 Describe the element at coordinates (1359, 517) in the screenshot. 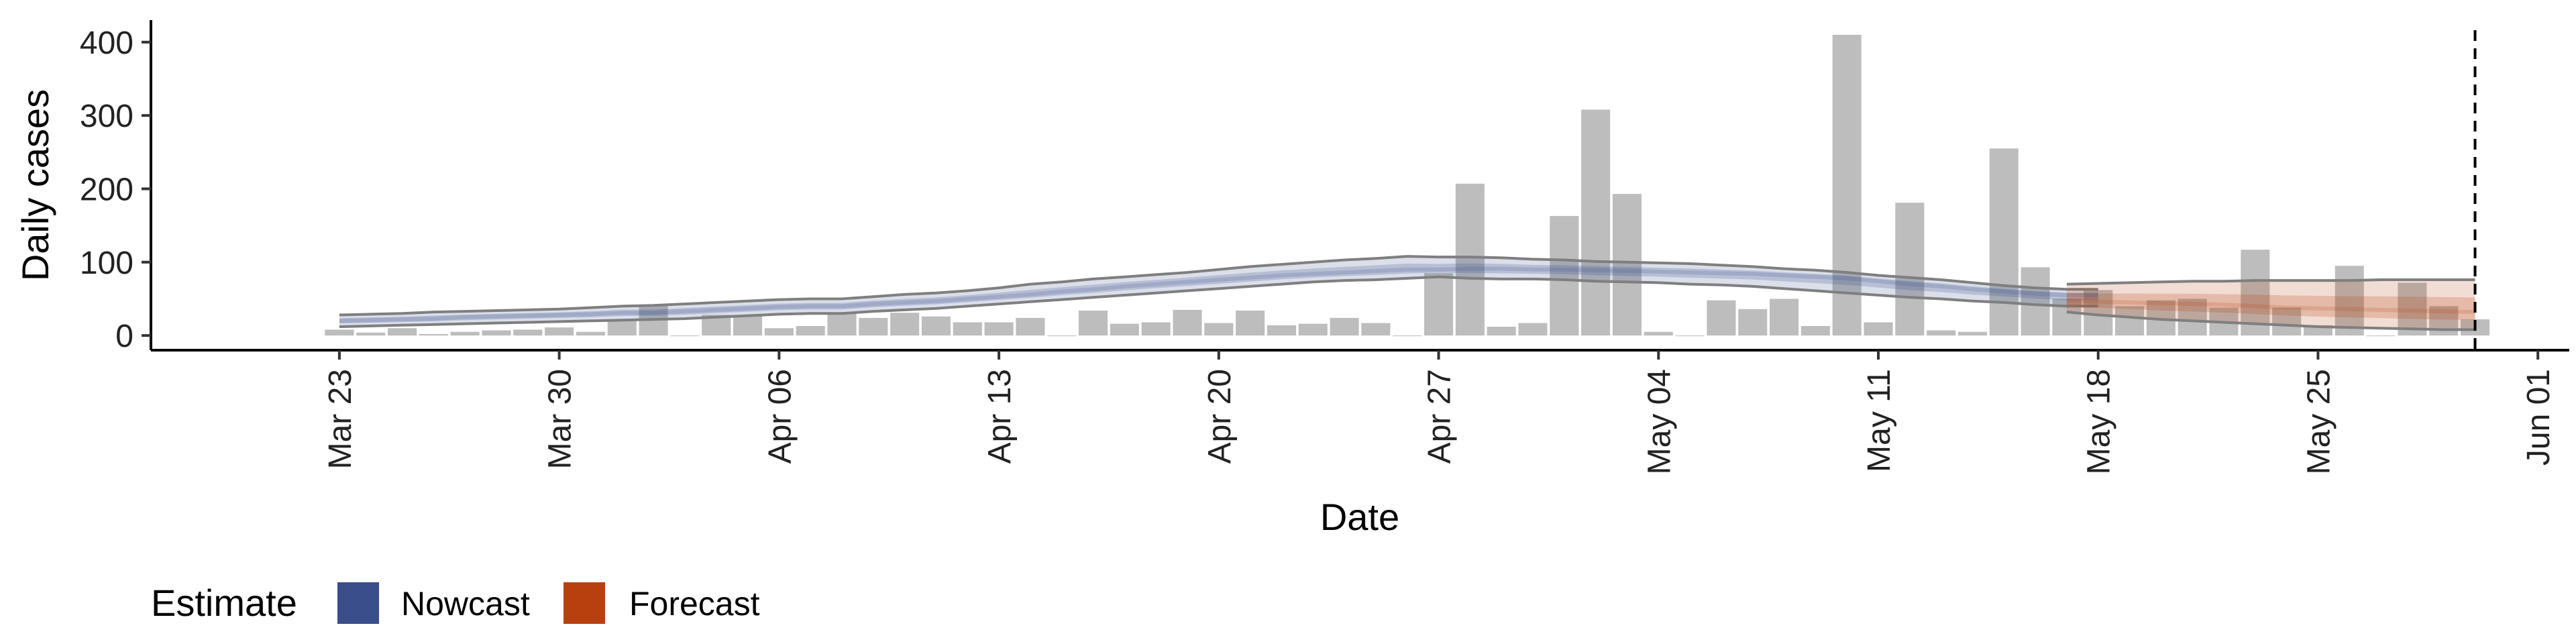

I see `x-axis-title: Date` at that location.